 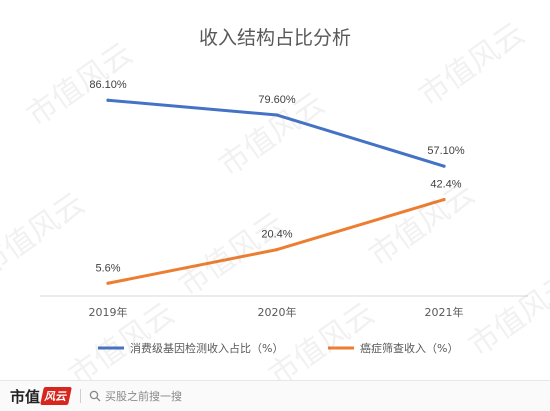 What do you see at coordinates (25, 396) in the screenshot?
I see `brand-text: 市值` at bounding box center [25, 396].